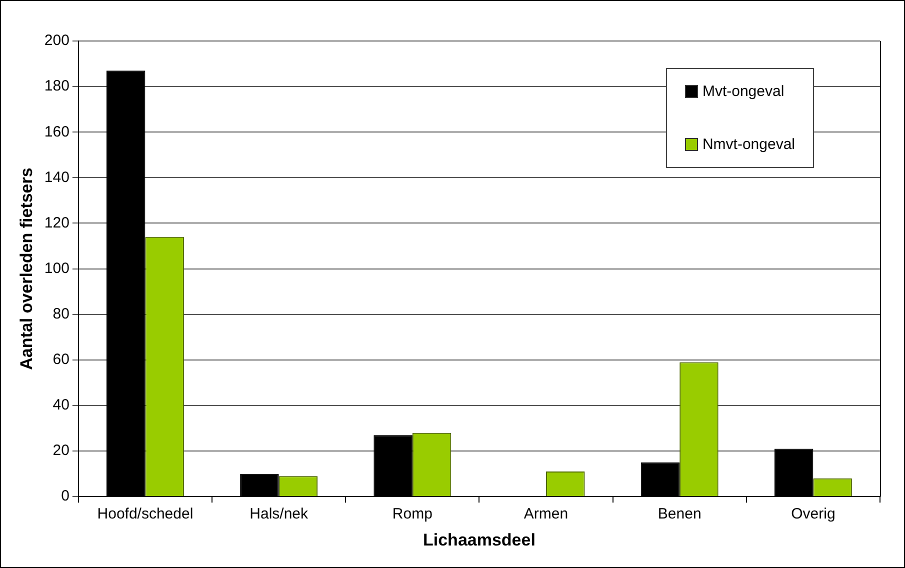  I want to click on x-tick-label: Hals/nek, so click(279, 514).